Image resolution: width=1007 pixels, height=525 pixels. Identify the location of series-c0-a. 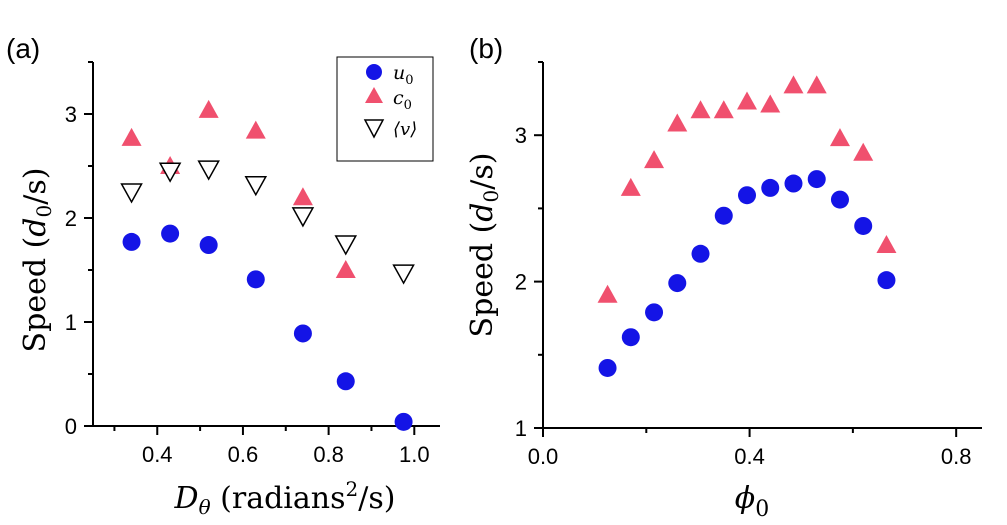
(238, 188).